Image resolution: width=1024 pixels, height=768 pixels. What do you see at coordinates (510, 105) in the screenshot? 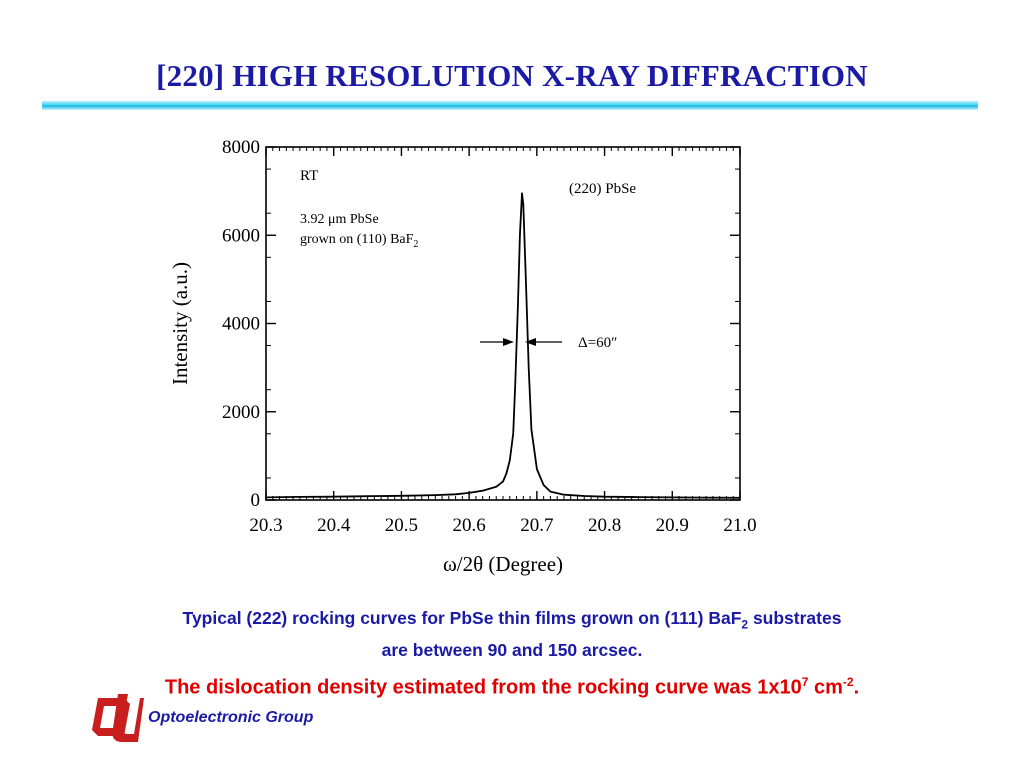
I see `title-underline` at bounding box center [510, 105].